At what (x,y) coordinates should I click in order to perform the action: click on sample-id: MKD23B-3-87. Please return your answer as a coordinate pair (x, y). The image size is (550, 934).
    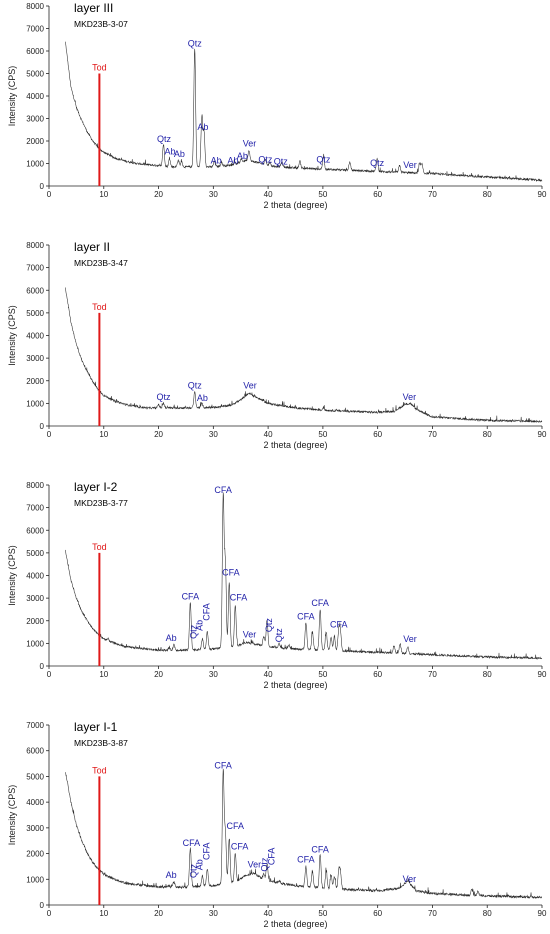
    Looking at the image, I should click on (101, 743).